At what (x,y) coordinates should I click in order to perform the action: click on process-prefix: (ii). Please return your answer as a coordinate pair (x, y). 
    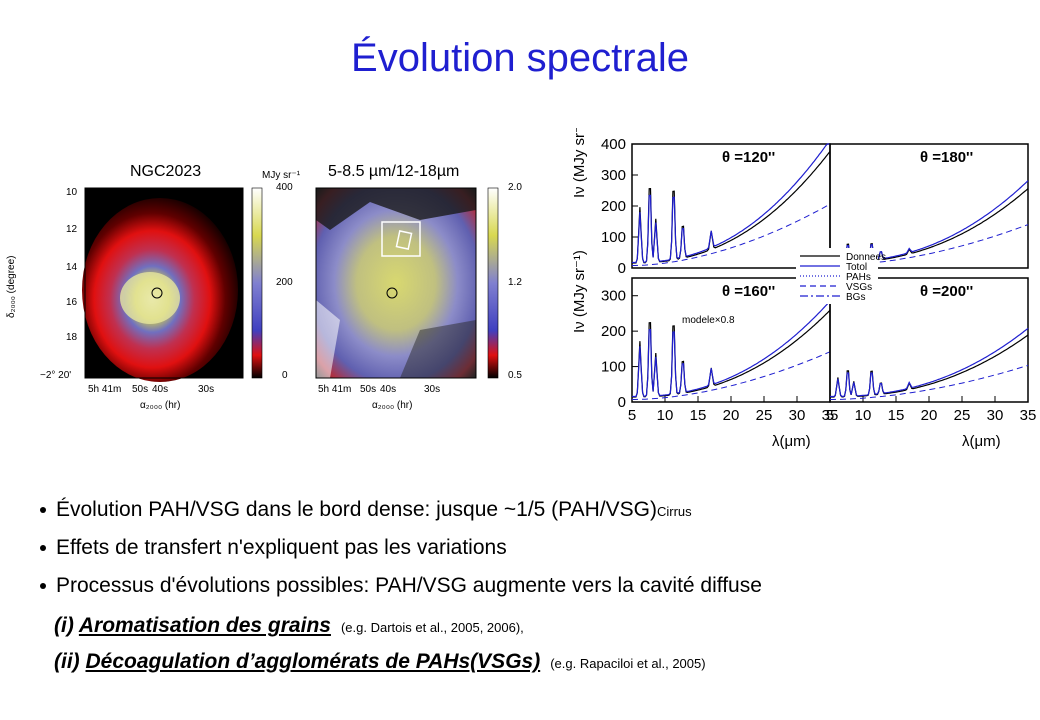
    Looking at the image, I should click on (70, 661).